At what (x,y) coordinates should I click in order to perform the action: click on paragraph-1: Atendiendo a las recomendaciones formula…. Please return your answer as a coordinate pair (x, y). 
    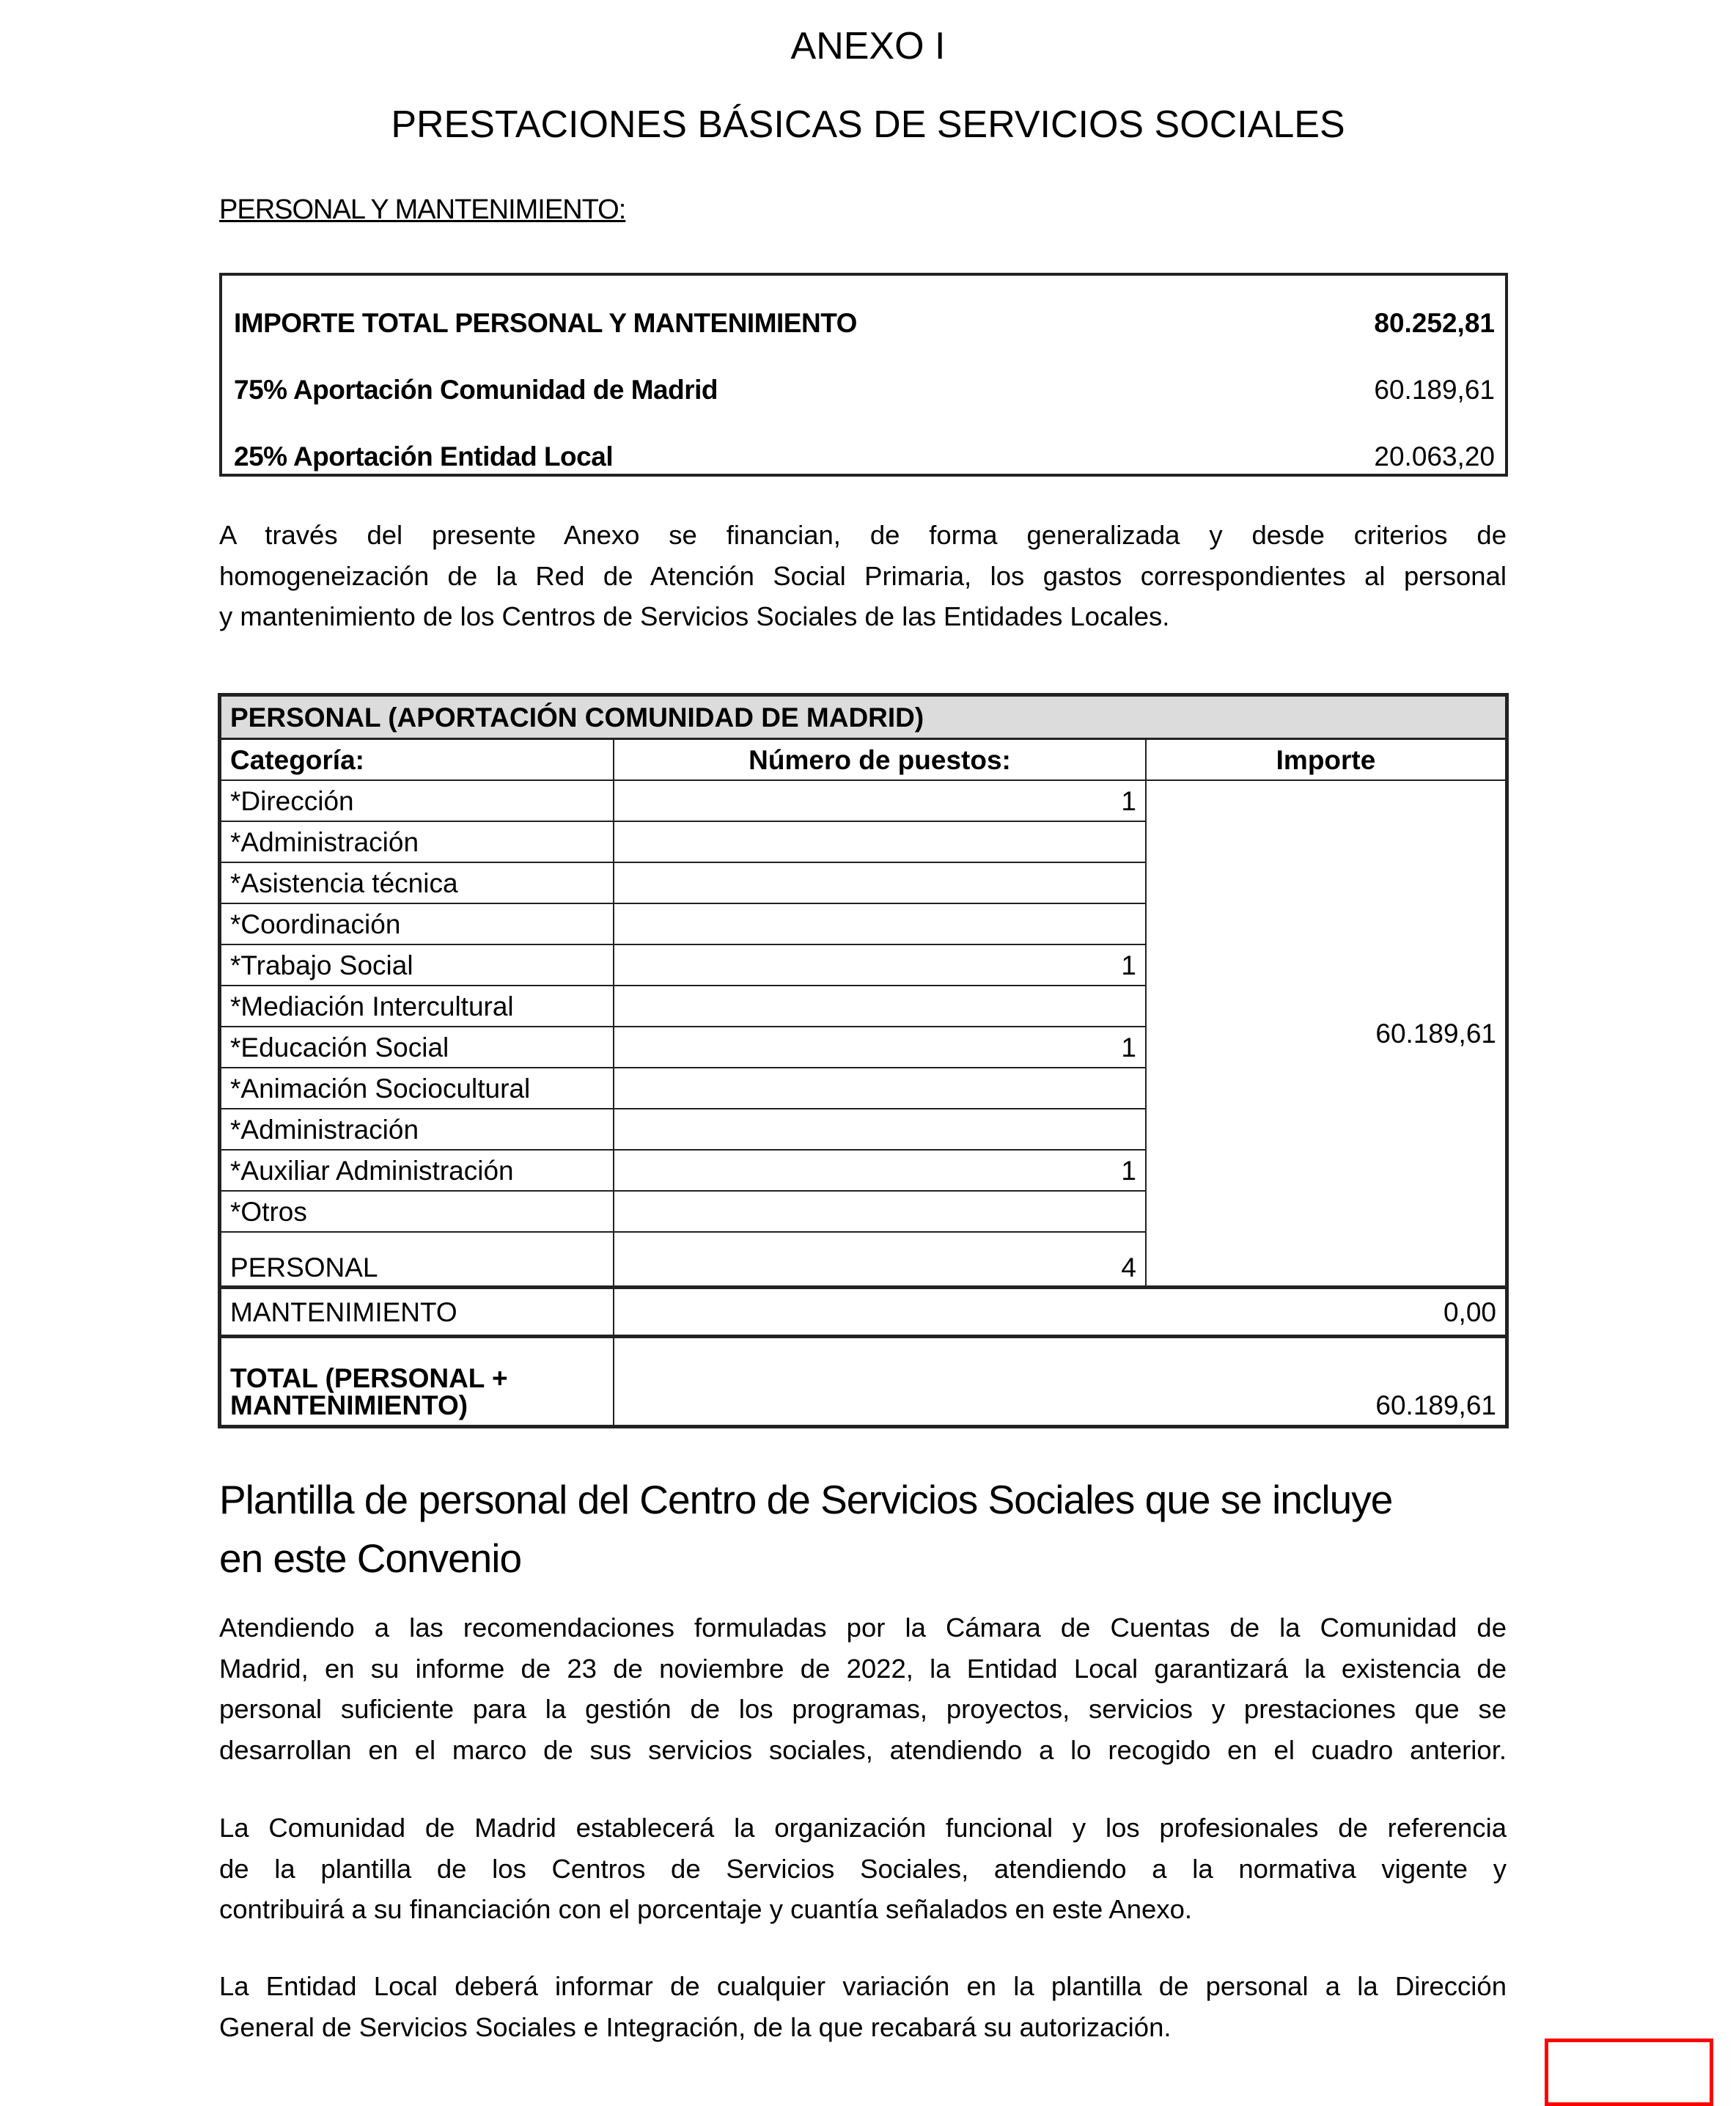
    Looking at the image, I should click on (863, 1688).